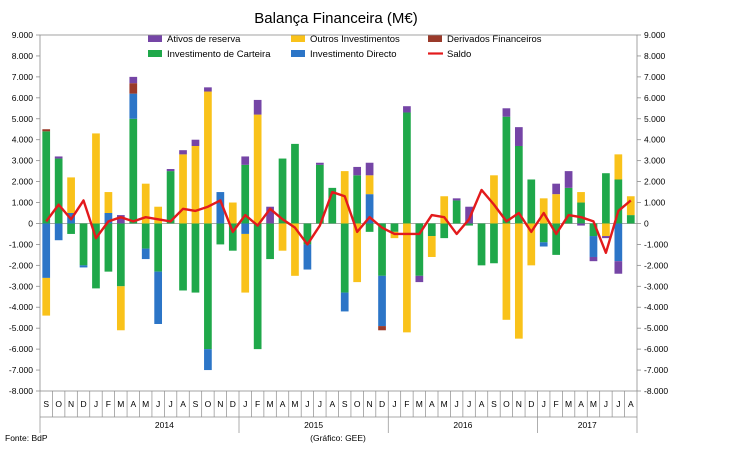  Describe the element at coordinates (355, 39) in the screenshot. I see `legend-label-outros-investimentos: Outros Investimentos` at that location.